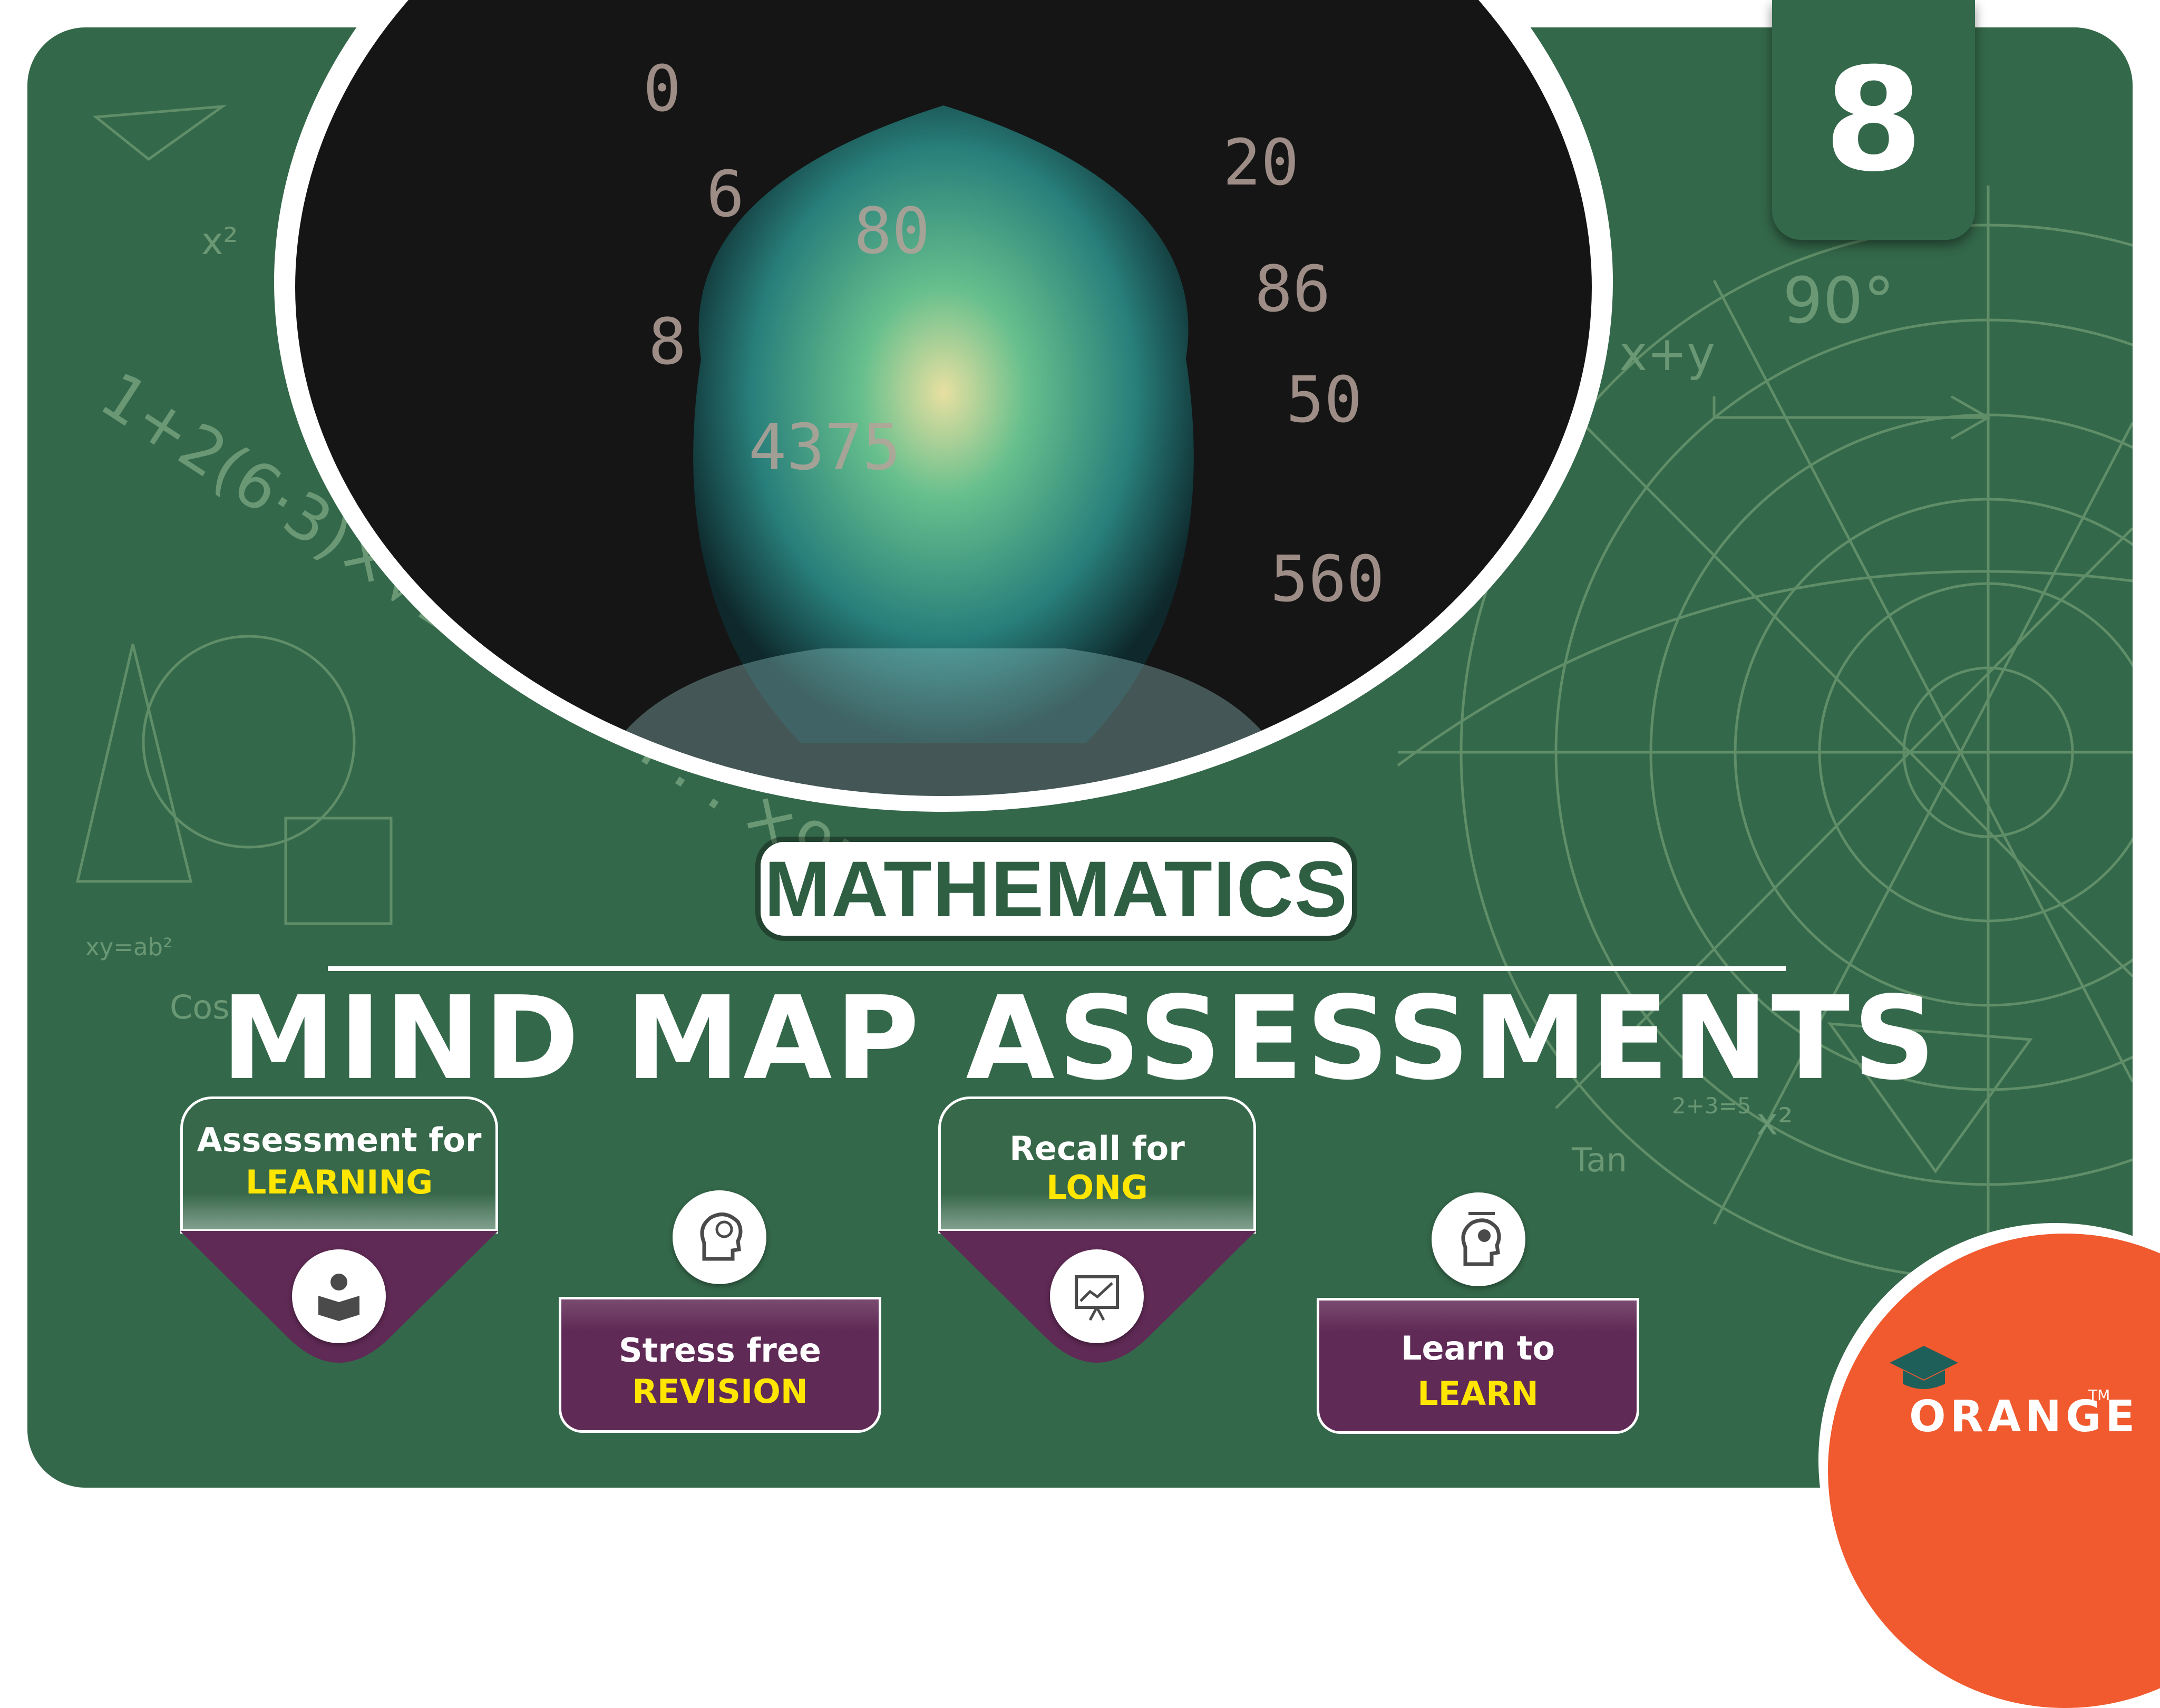  I want to click on degree-doodle: 90°, so click(1839, 301).